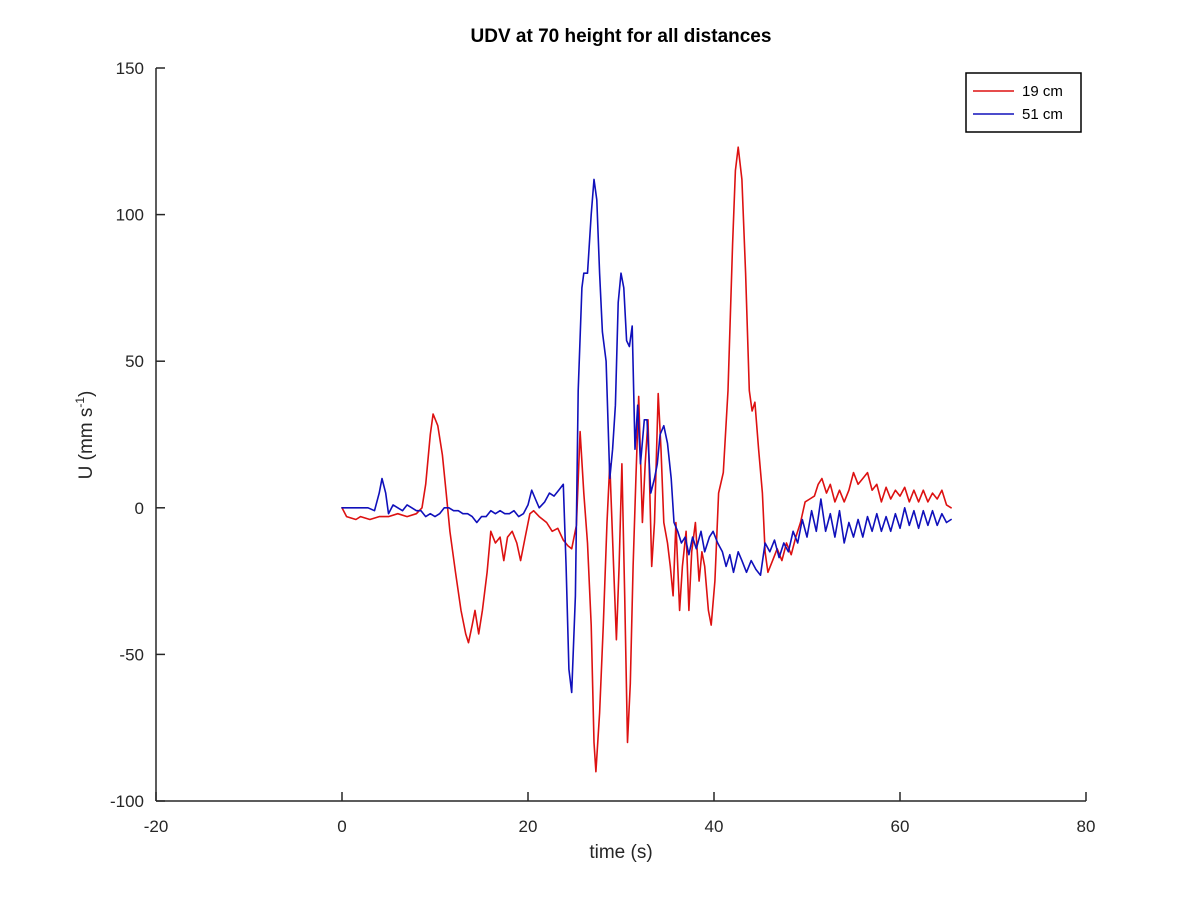  What do you see at coordinates (86, 394) in the screenshot?
I see `y-axis-label-end: )` at bounding box center [86, 394].